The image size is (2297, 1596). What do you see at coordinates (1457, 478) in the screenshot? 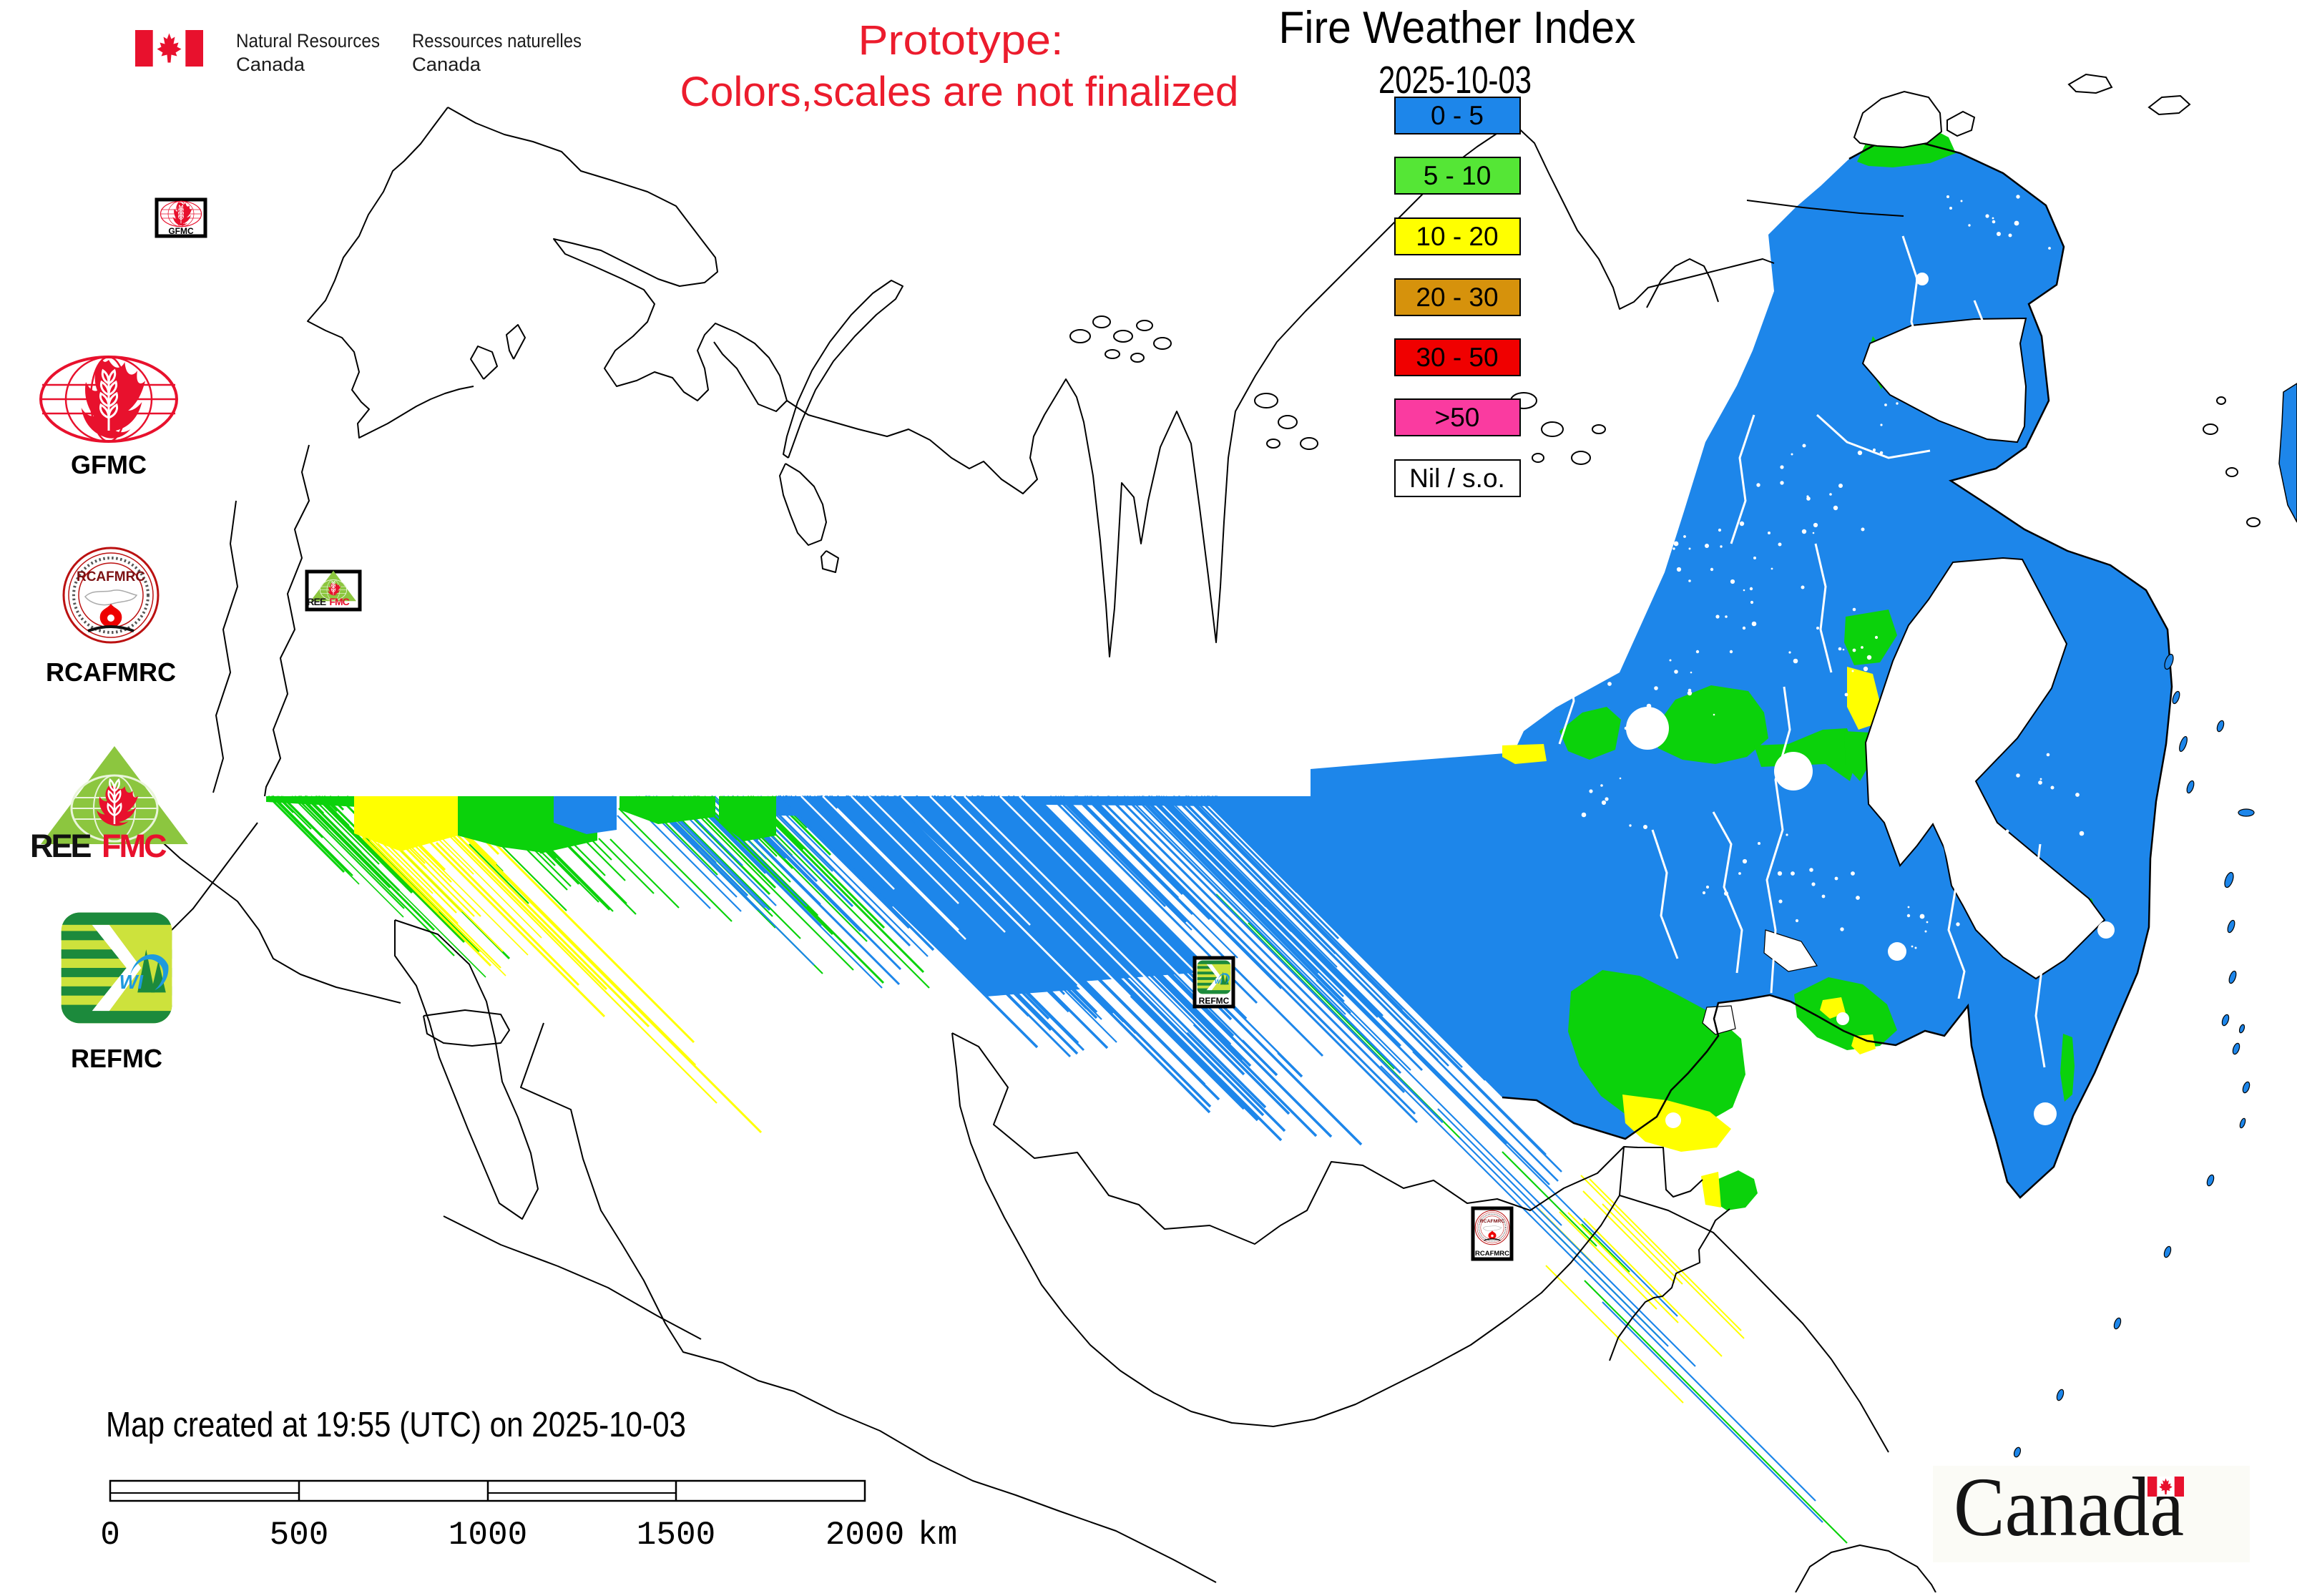
I see `svg-text: Nil / s.o.` at bounding box center [1457, 478].